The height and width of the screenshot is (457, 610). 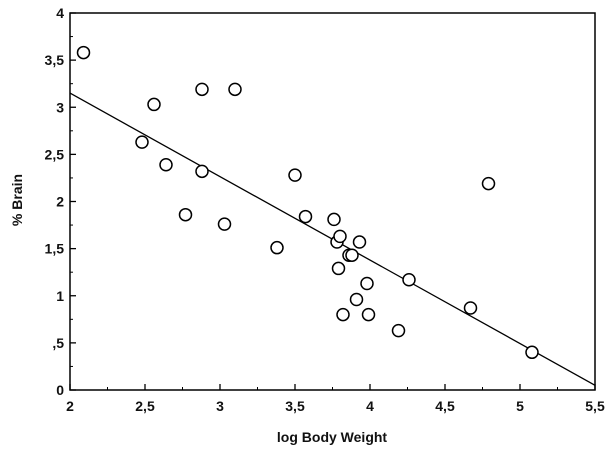 What do you see at coordinates (60, 202) in the screenshot?
I see `y-tick-label: 2` at bounding box center [60, 202].